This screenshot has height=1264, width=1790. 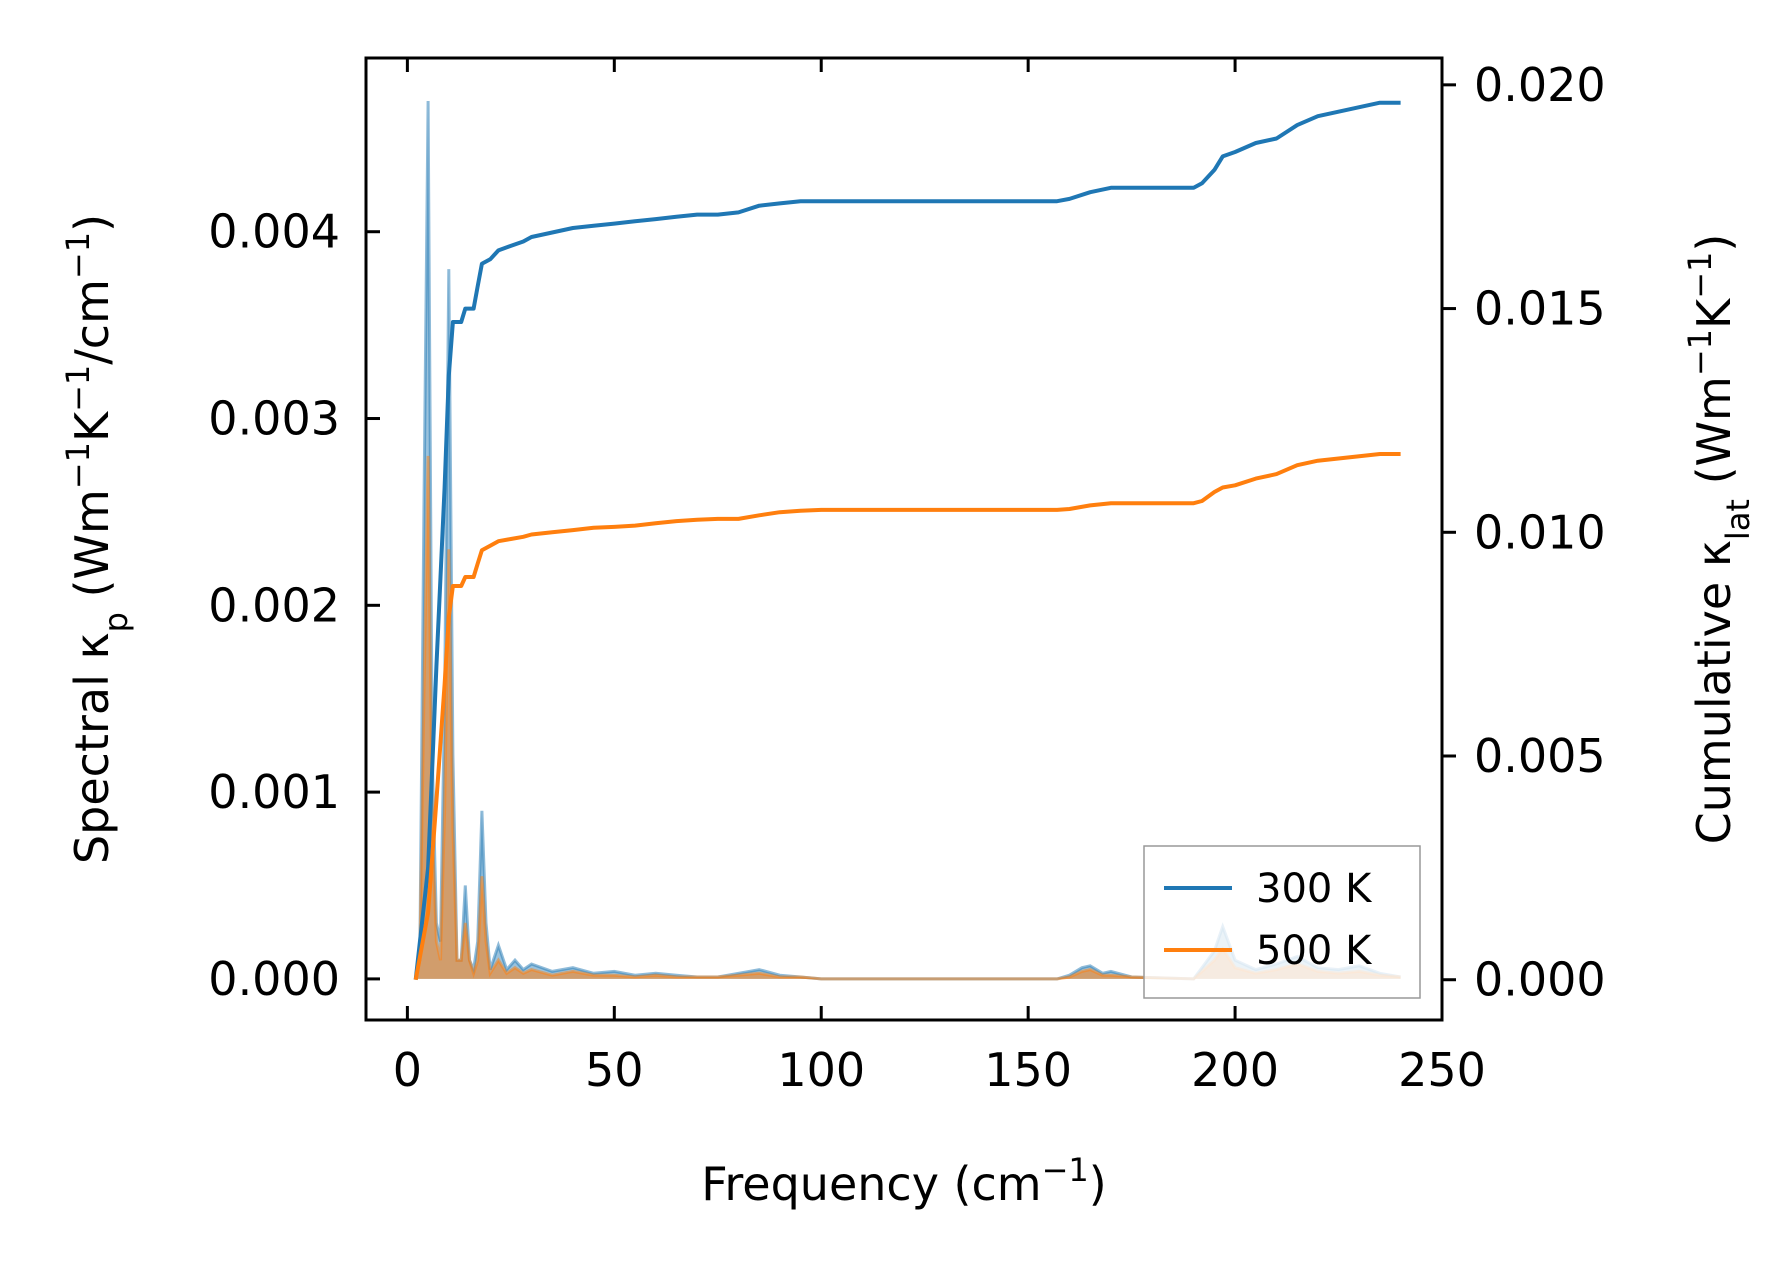 What do you see at coordinates (903, 1181) in the screenshot?
I see `x-axis-label: Frequency (cm−1)` at bounding box center [903, 1181].